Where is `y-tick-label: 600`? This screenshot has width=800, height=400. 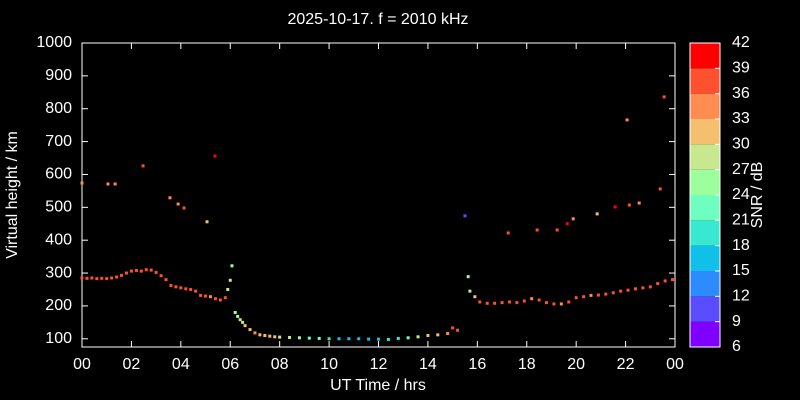 y-tick-label: 600 is located at coordinates (58, 174).